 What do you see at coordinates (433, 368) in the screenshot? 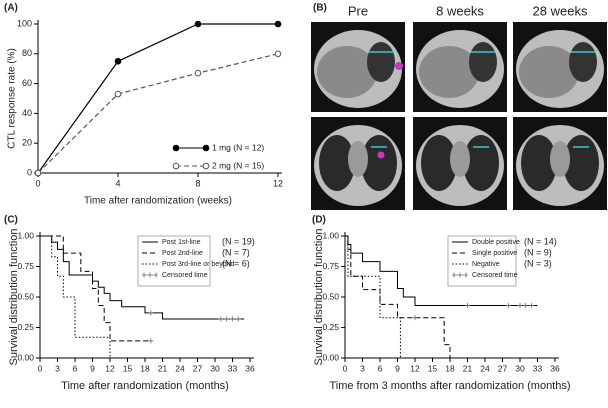
I see `x-tick-label: 15` at bounding box center [433, 368].